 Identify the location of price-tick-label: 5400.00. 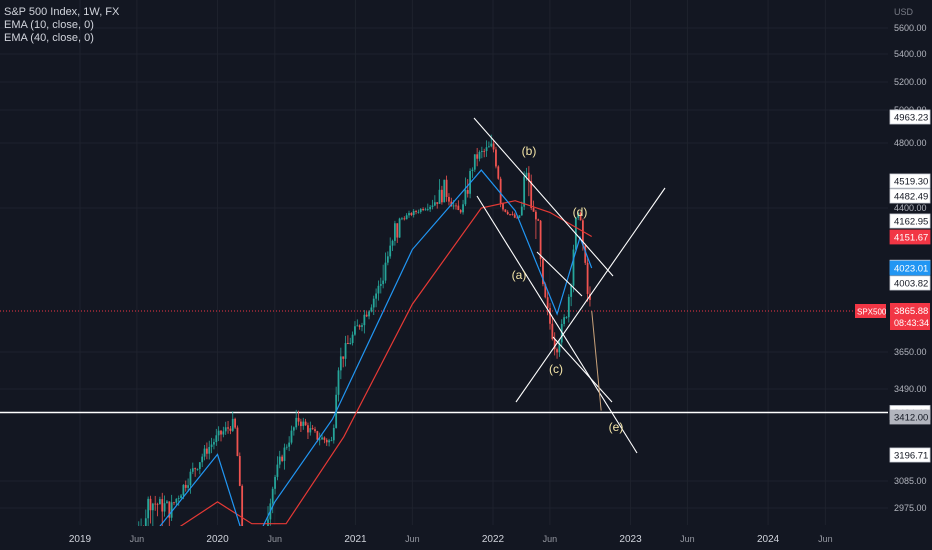
(910, 54).